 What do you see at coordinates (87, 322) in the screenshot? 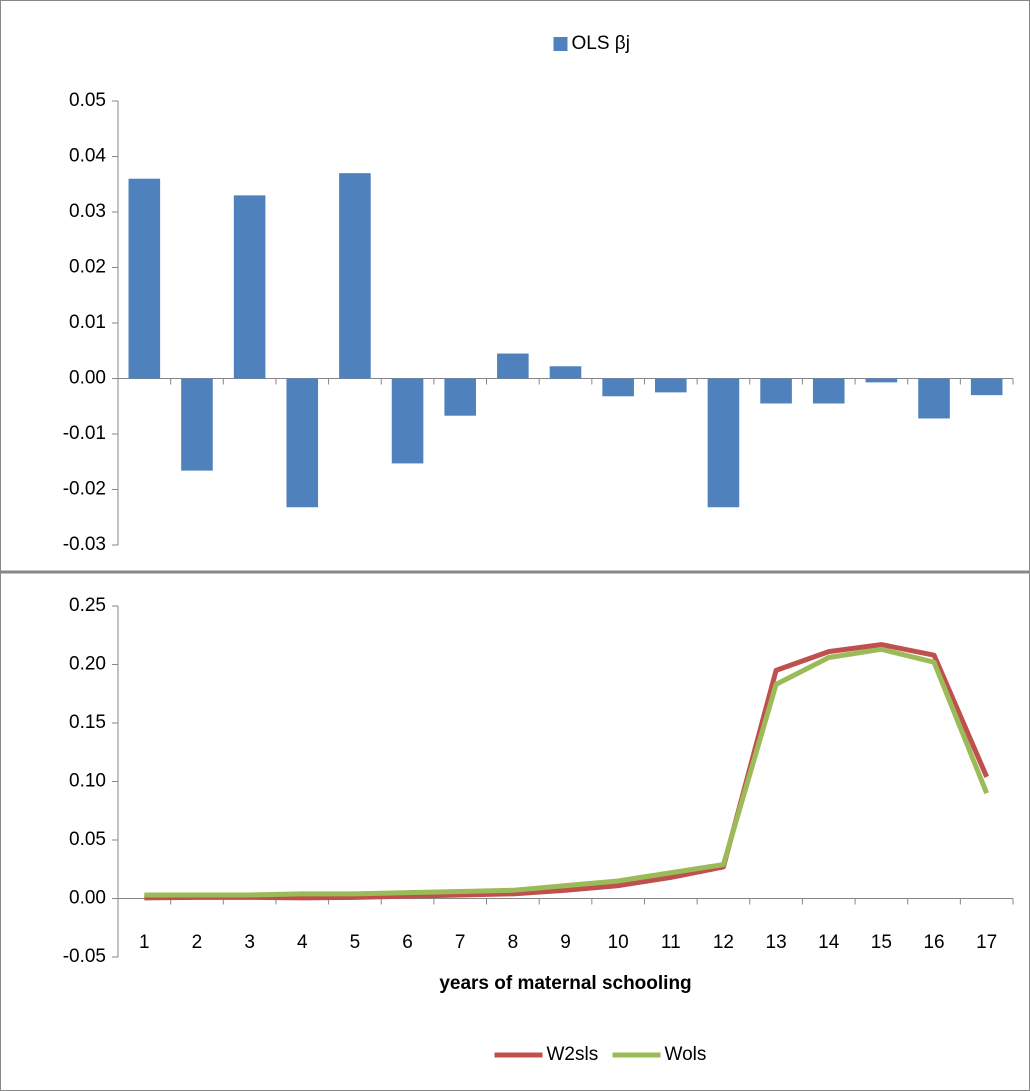
I see `y-tick-label: 0.01` at bounding box center [87, 322].